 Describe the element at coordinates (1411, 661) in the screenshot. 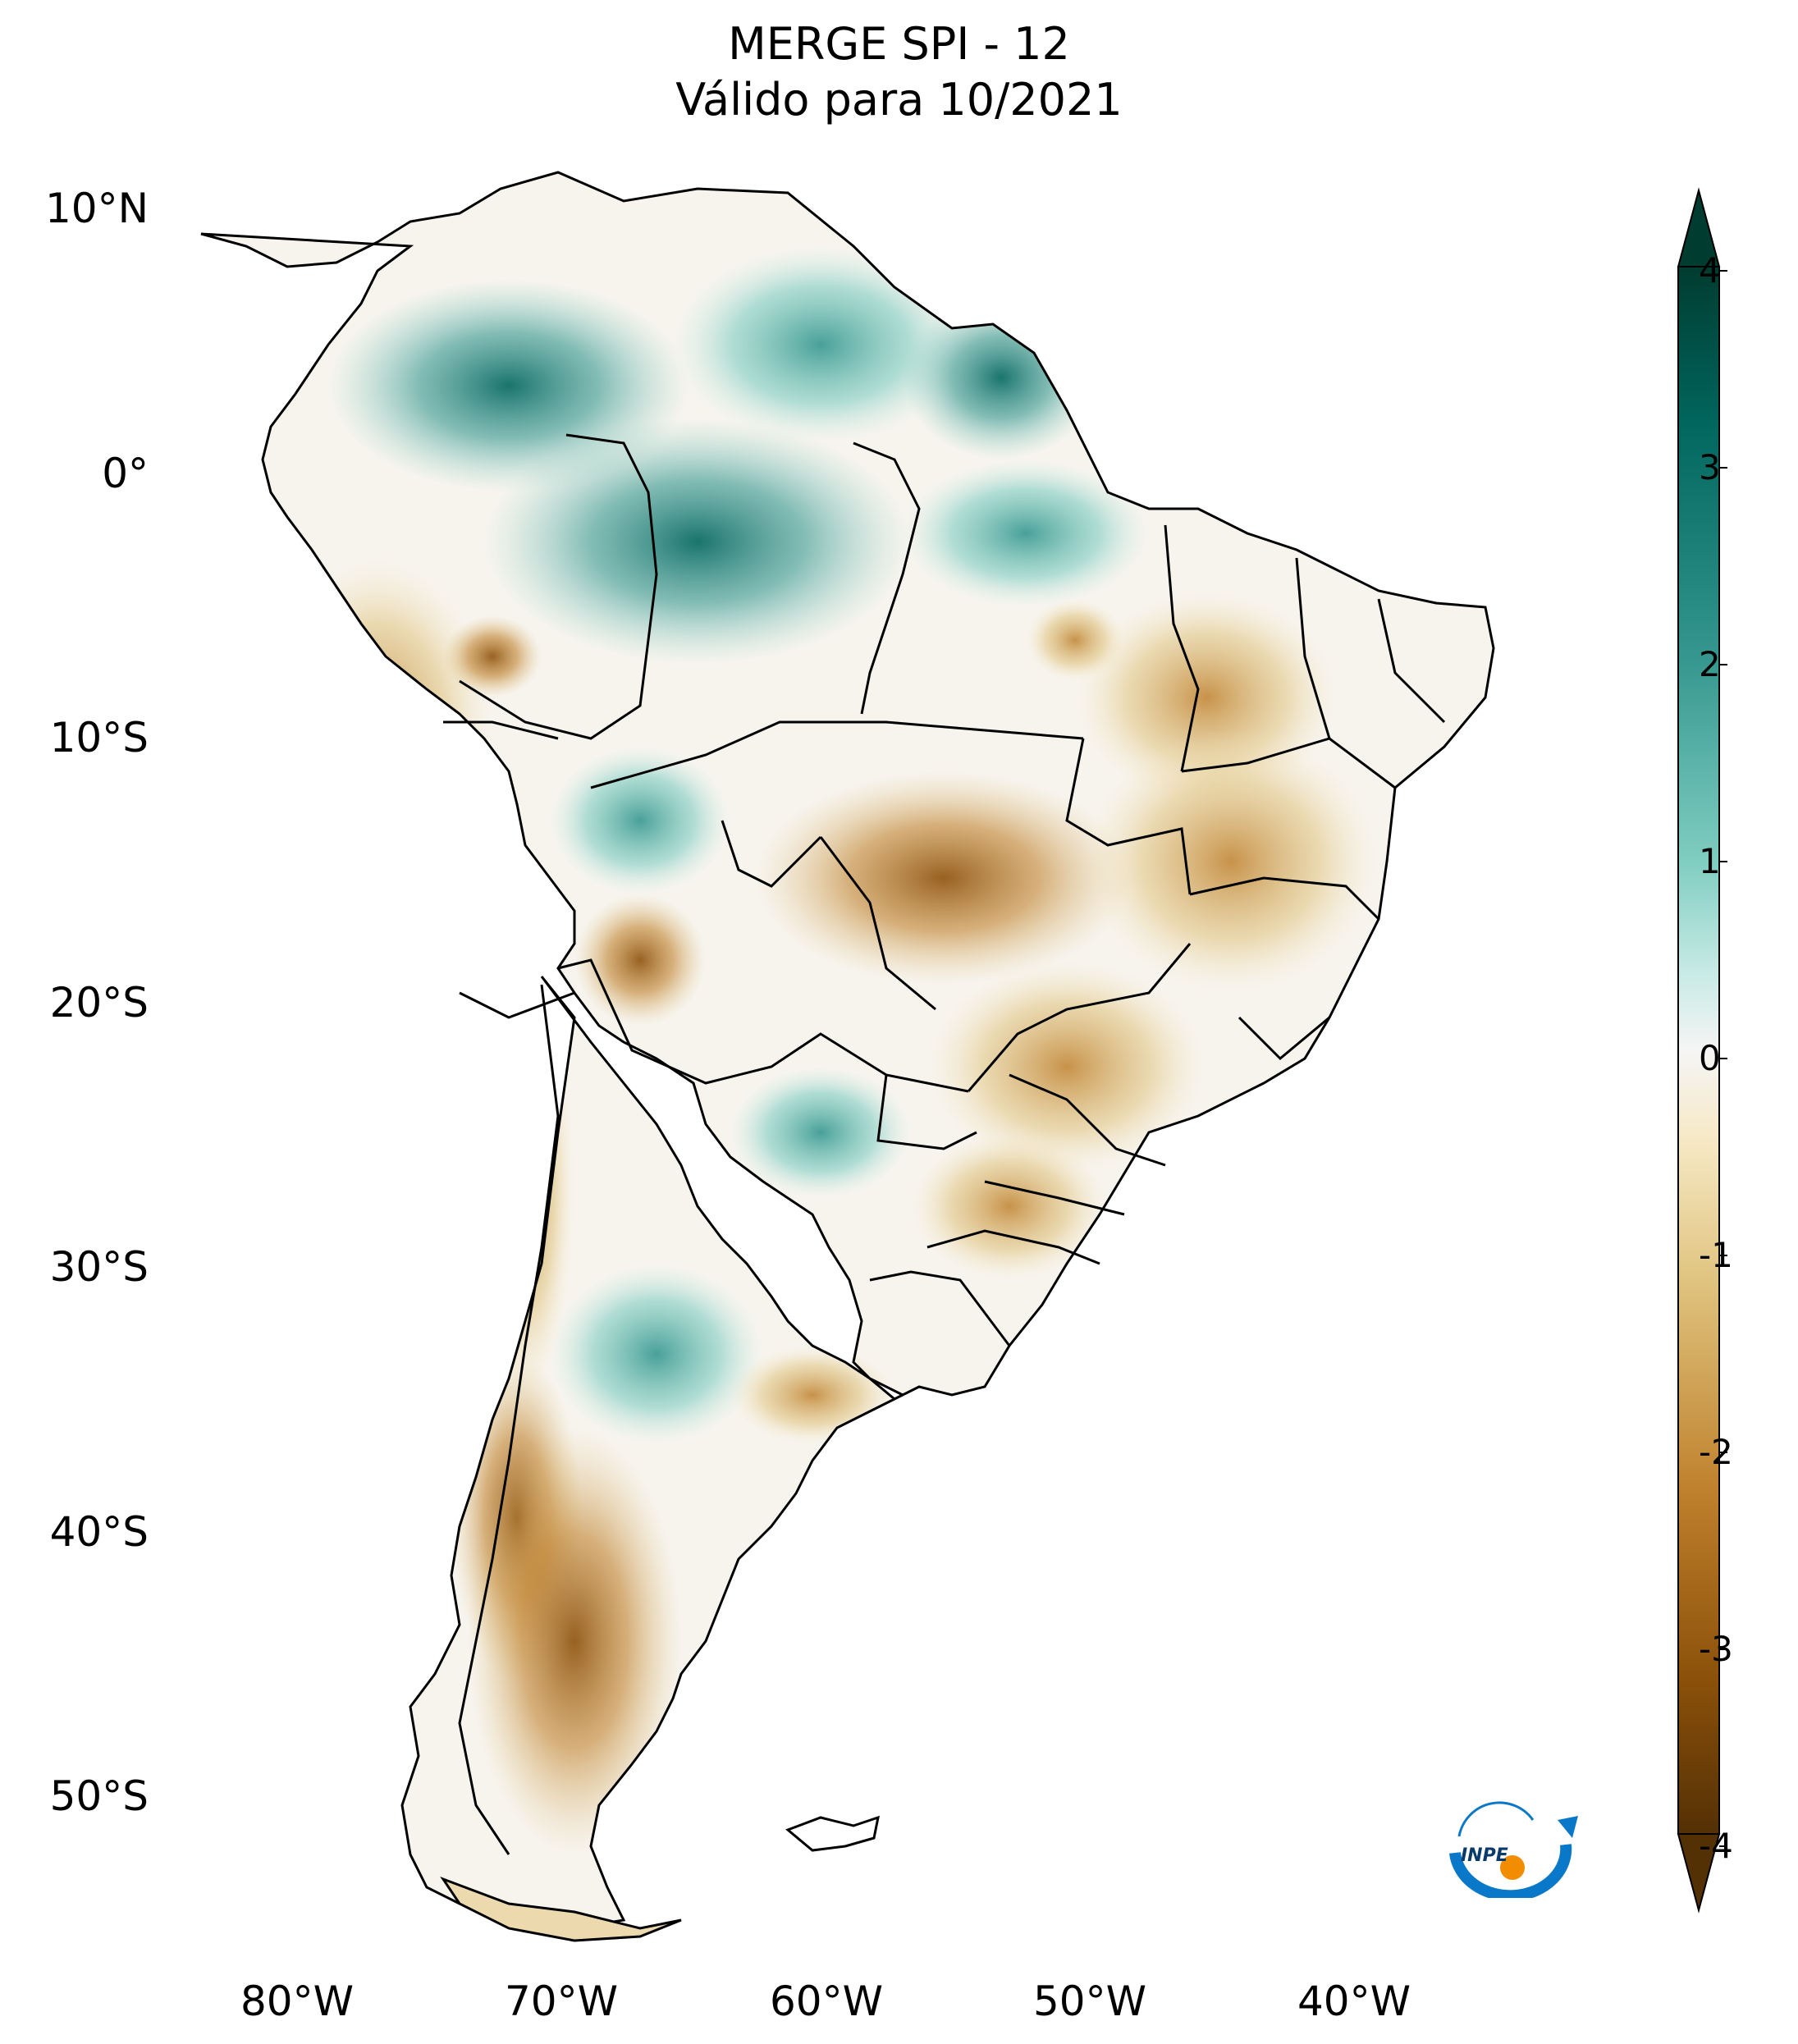

I see `border-states-ceara` at that location.